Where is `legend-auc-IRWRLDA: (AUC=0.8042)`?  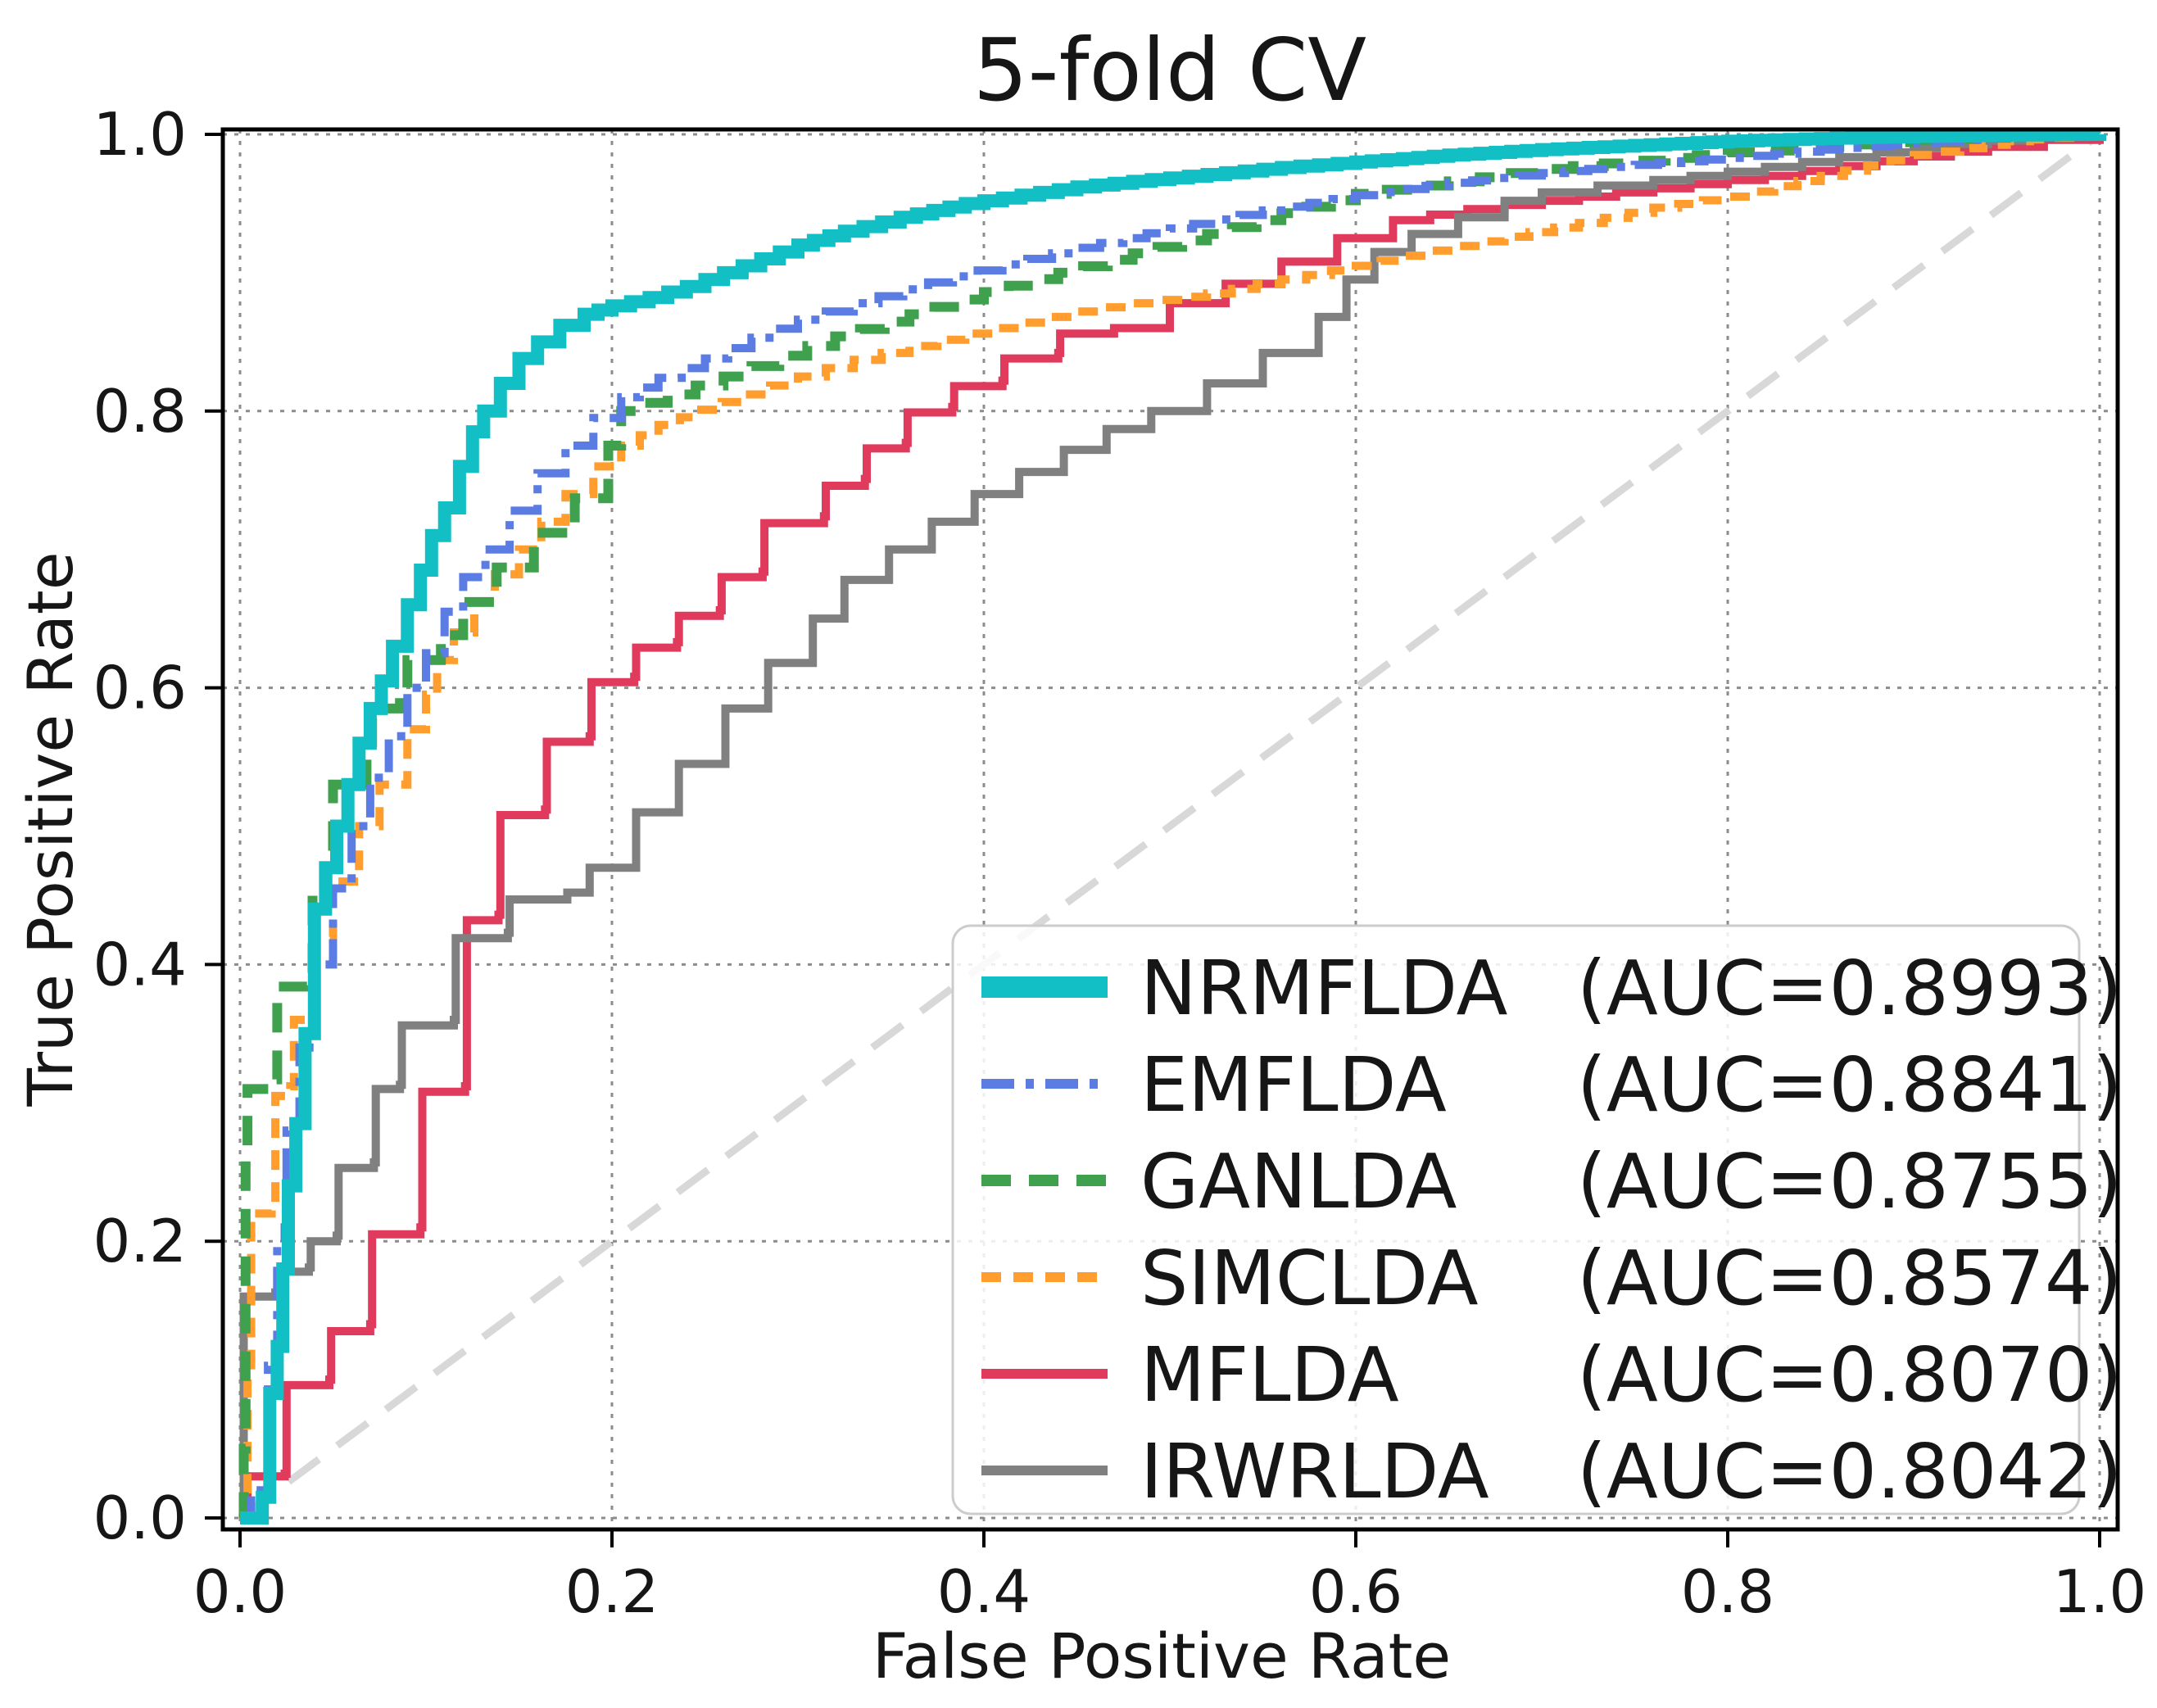
legend-auc-IRWRLDA: (AUC=0.8042) is located at coordinates (1849, 1472).